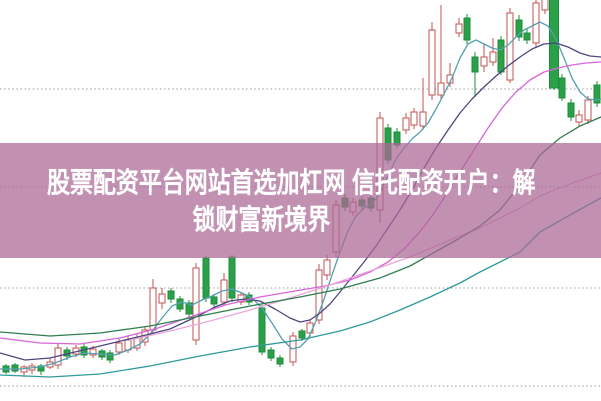 This screenshot has height=401, width=601. What do you see at coordinates (261, 219) in the screenshot?
I see `promo-headline-line2: 锁财富新境界` at bounding box center [261, 219].